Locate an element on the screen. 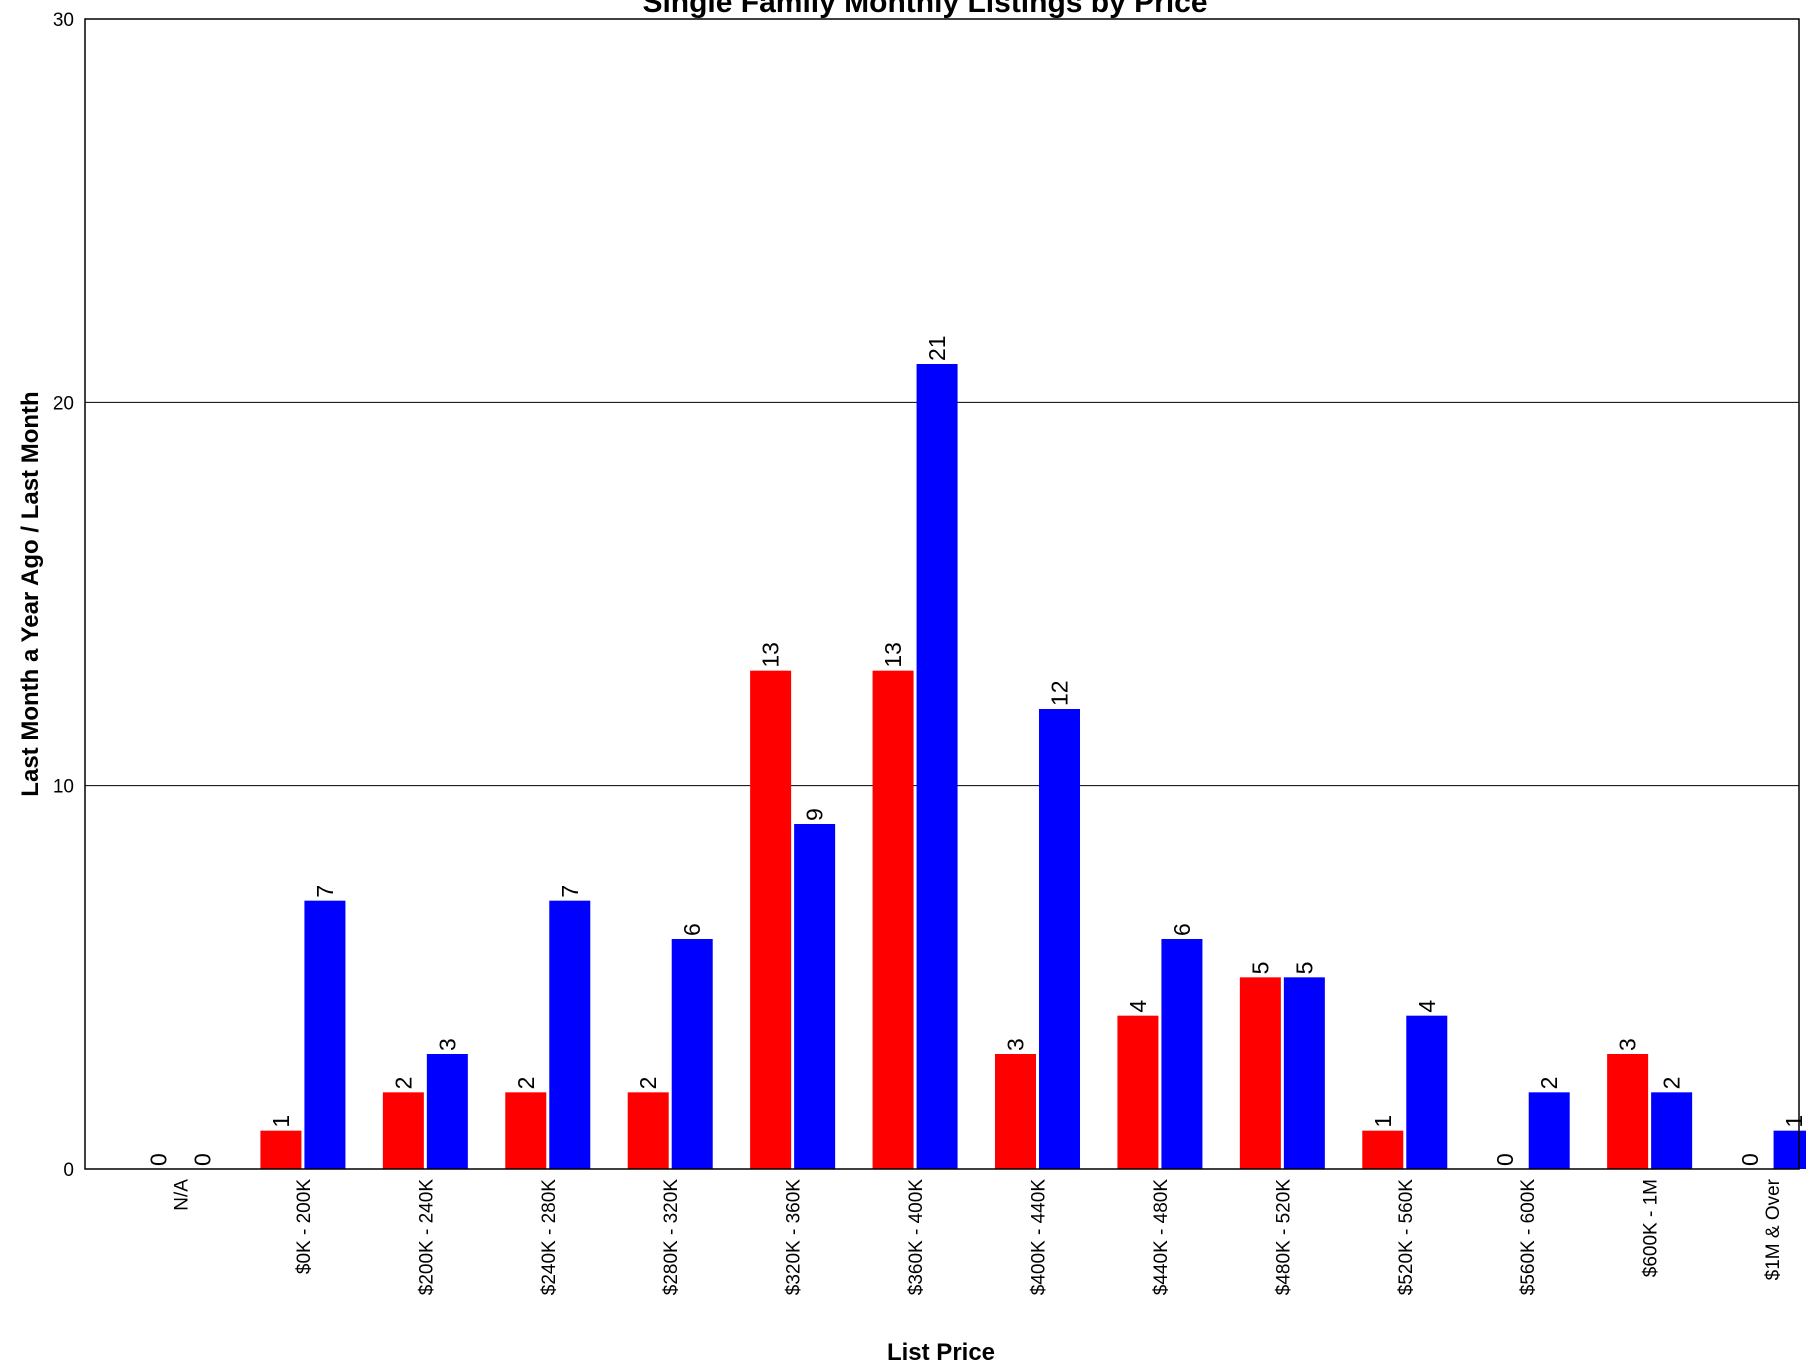 The height and width of the screenshot is (1372, 1806). x-tick-label: $400K - 440K is located at coordinates (1038, 1237).